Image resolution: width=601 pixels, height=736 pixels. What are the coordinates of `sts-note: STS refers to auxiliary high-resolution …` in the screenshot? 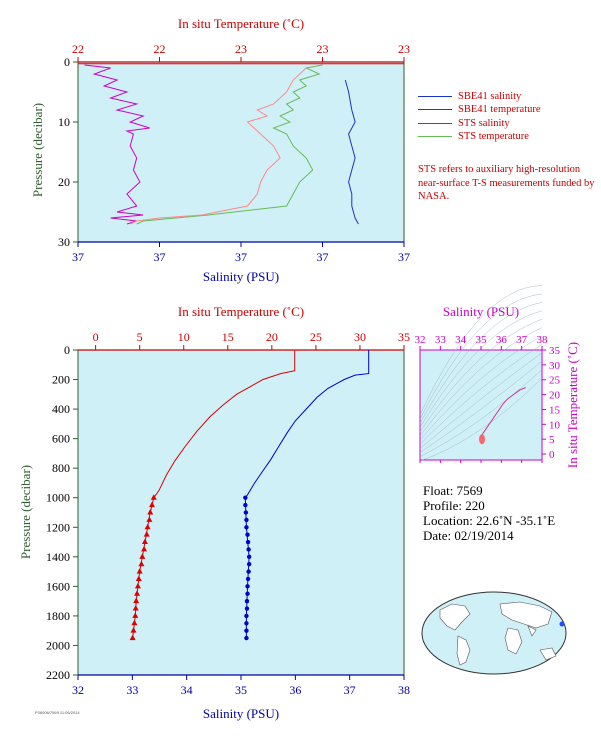 It's located at (506, 183).